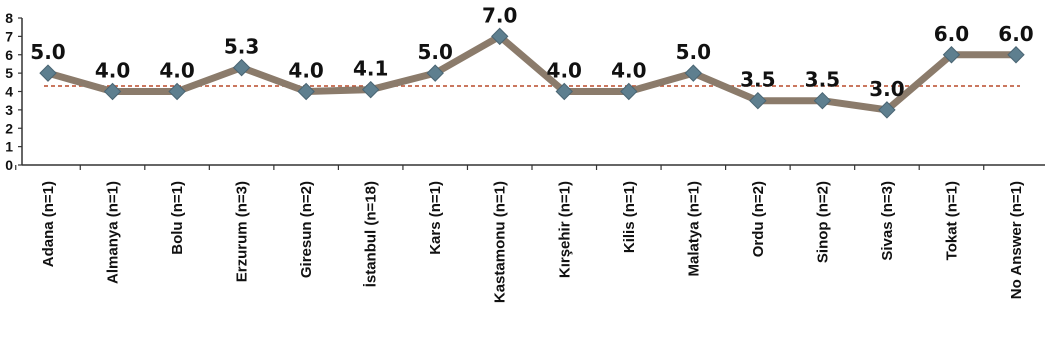  Describe the element at coordinates (822, 222) in the screenshot. I see `x-tick-label: Sinop (n=2)` at that location.